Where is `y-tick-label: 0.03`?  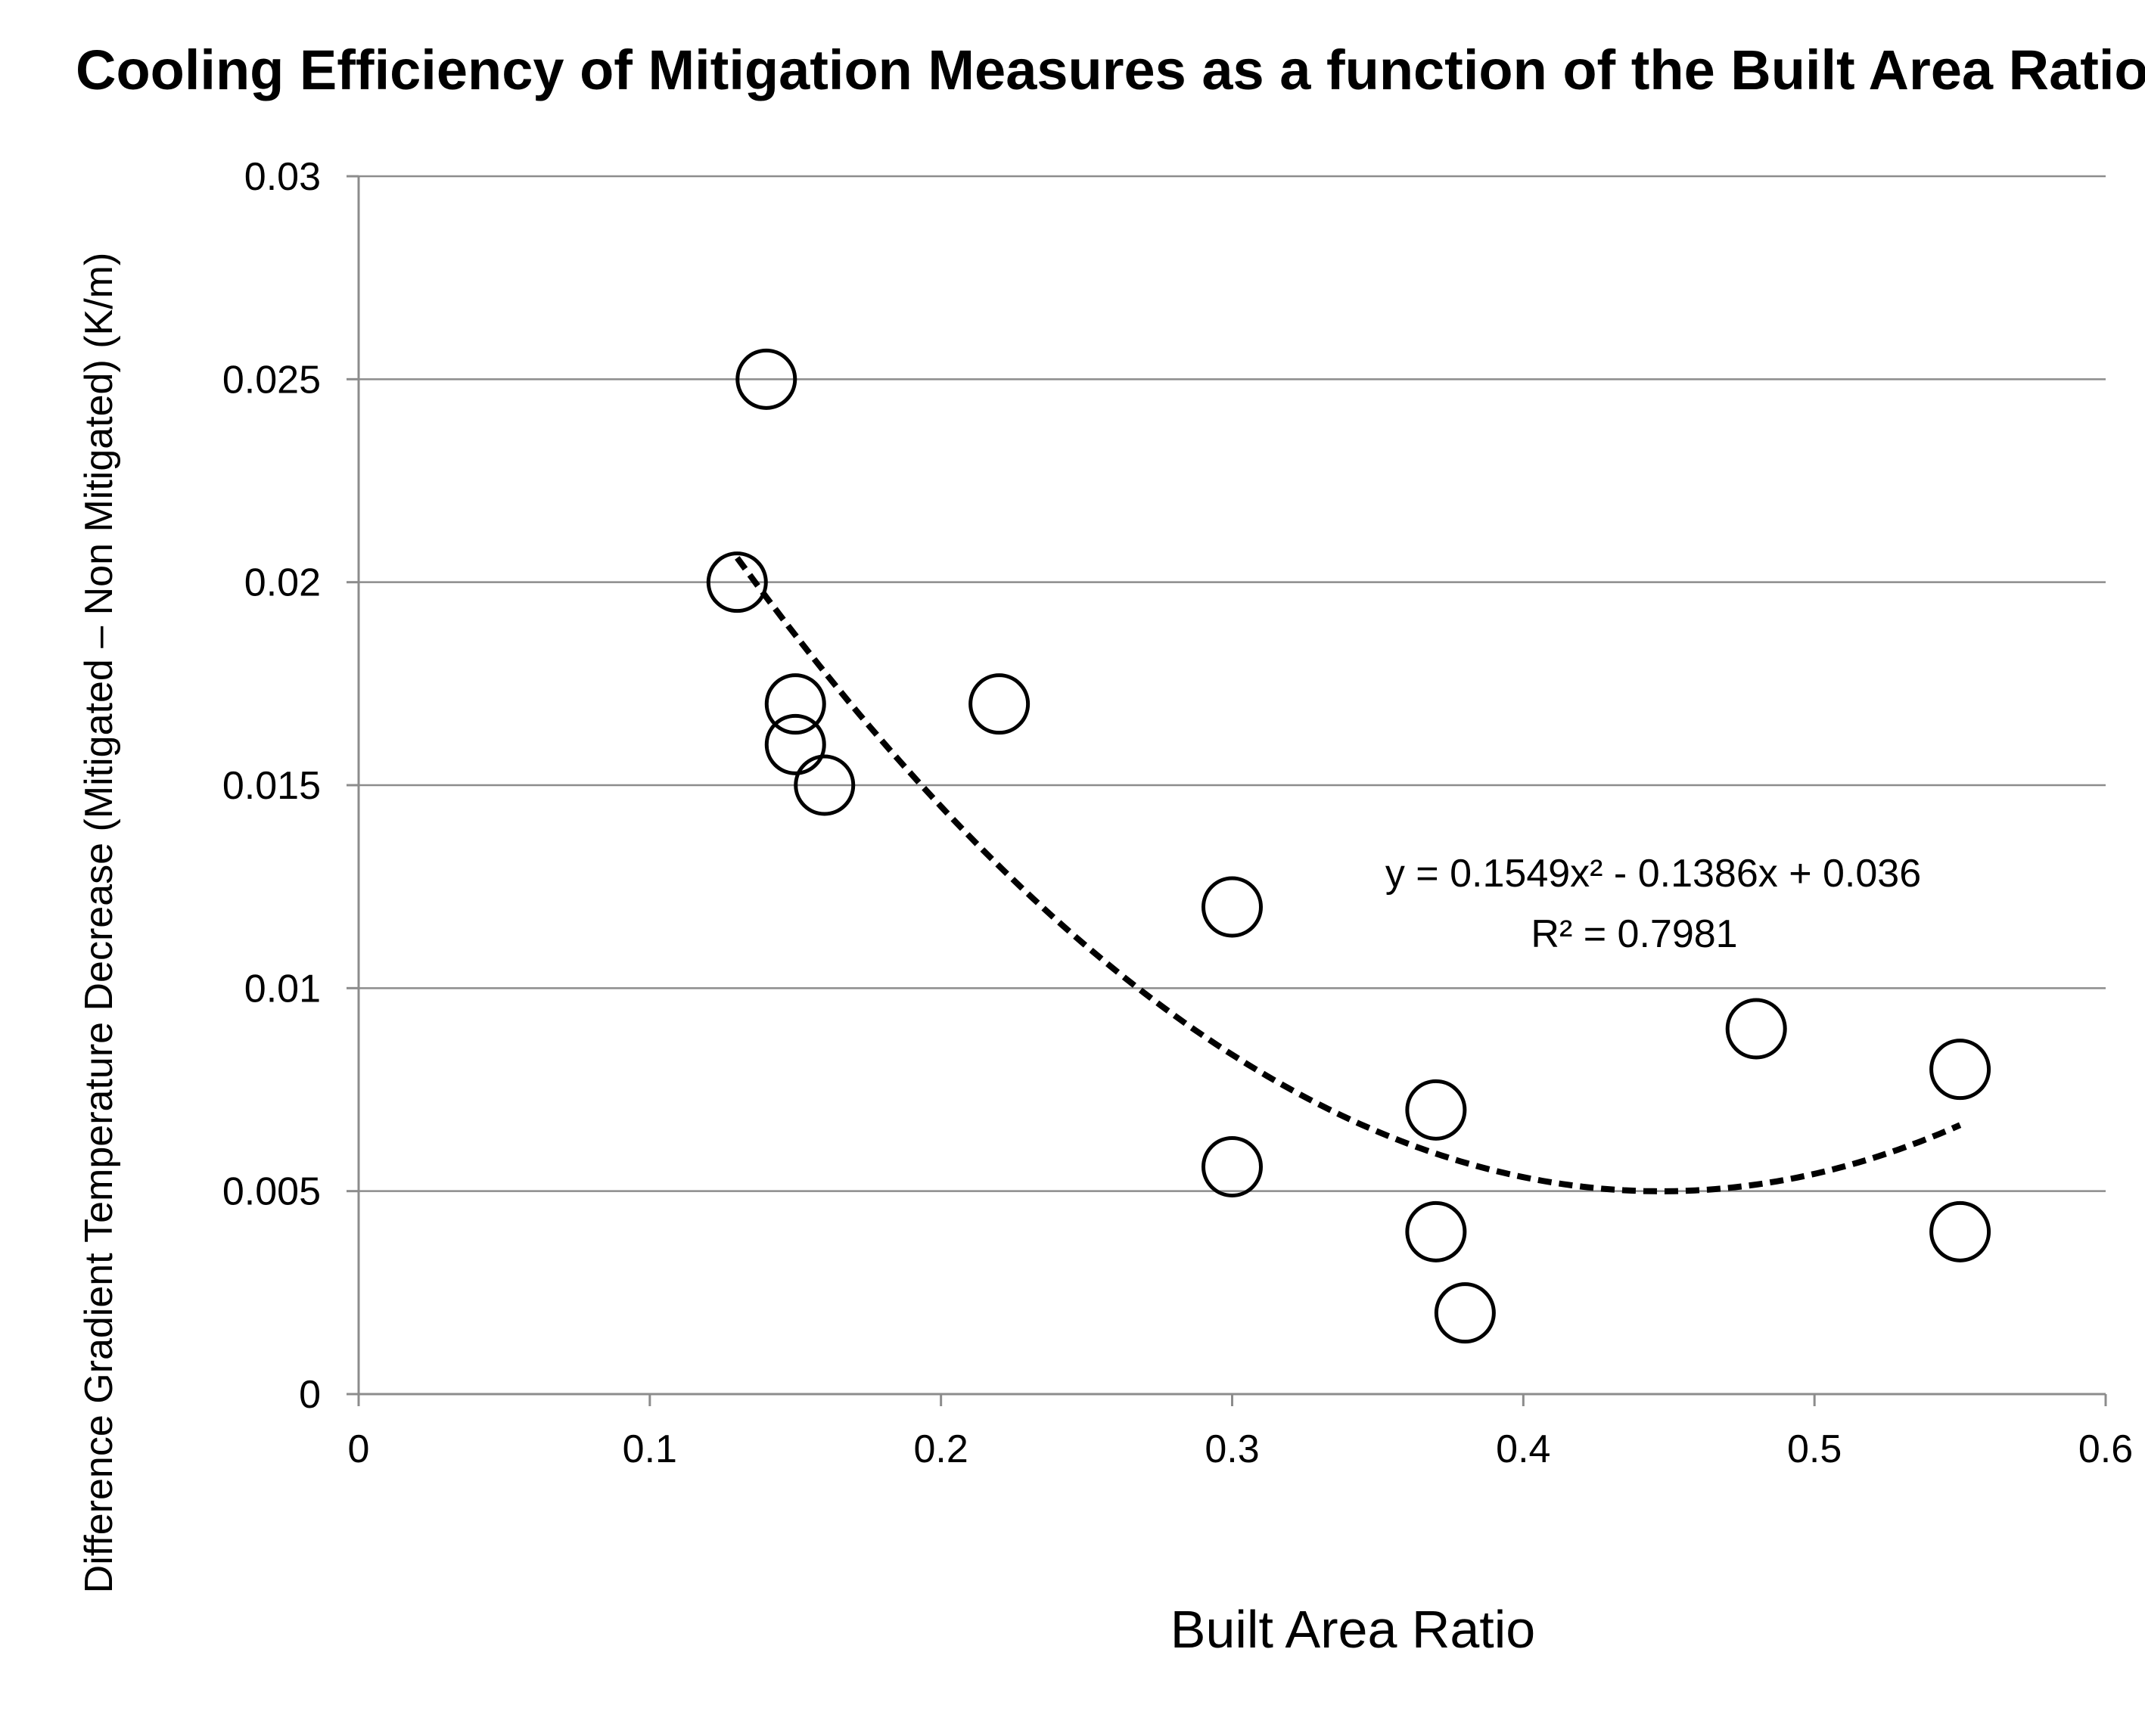 y-tick-label: 0.03 is located at coordinates (282, 177).